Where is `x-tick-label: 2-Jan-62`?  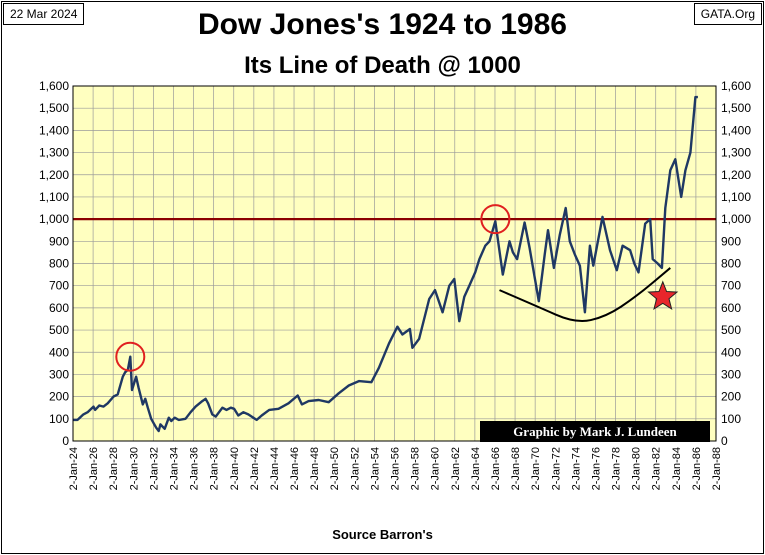
x-tick-label: 2-Jan-62 is located at coordinates (456, 468).